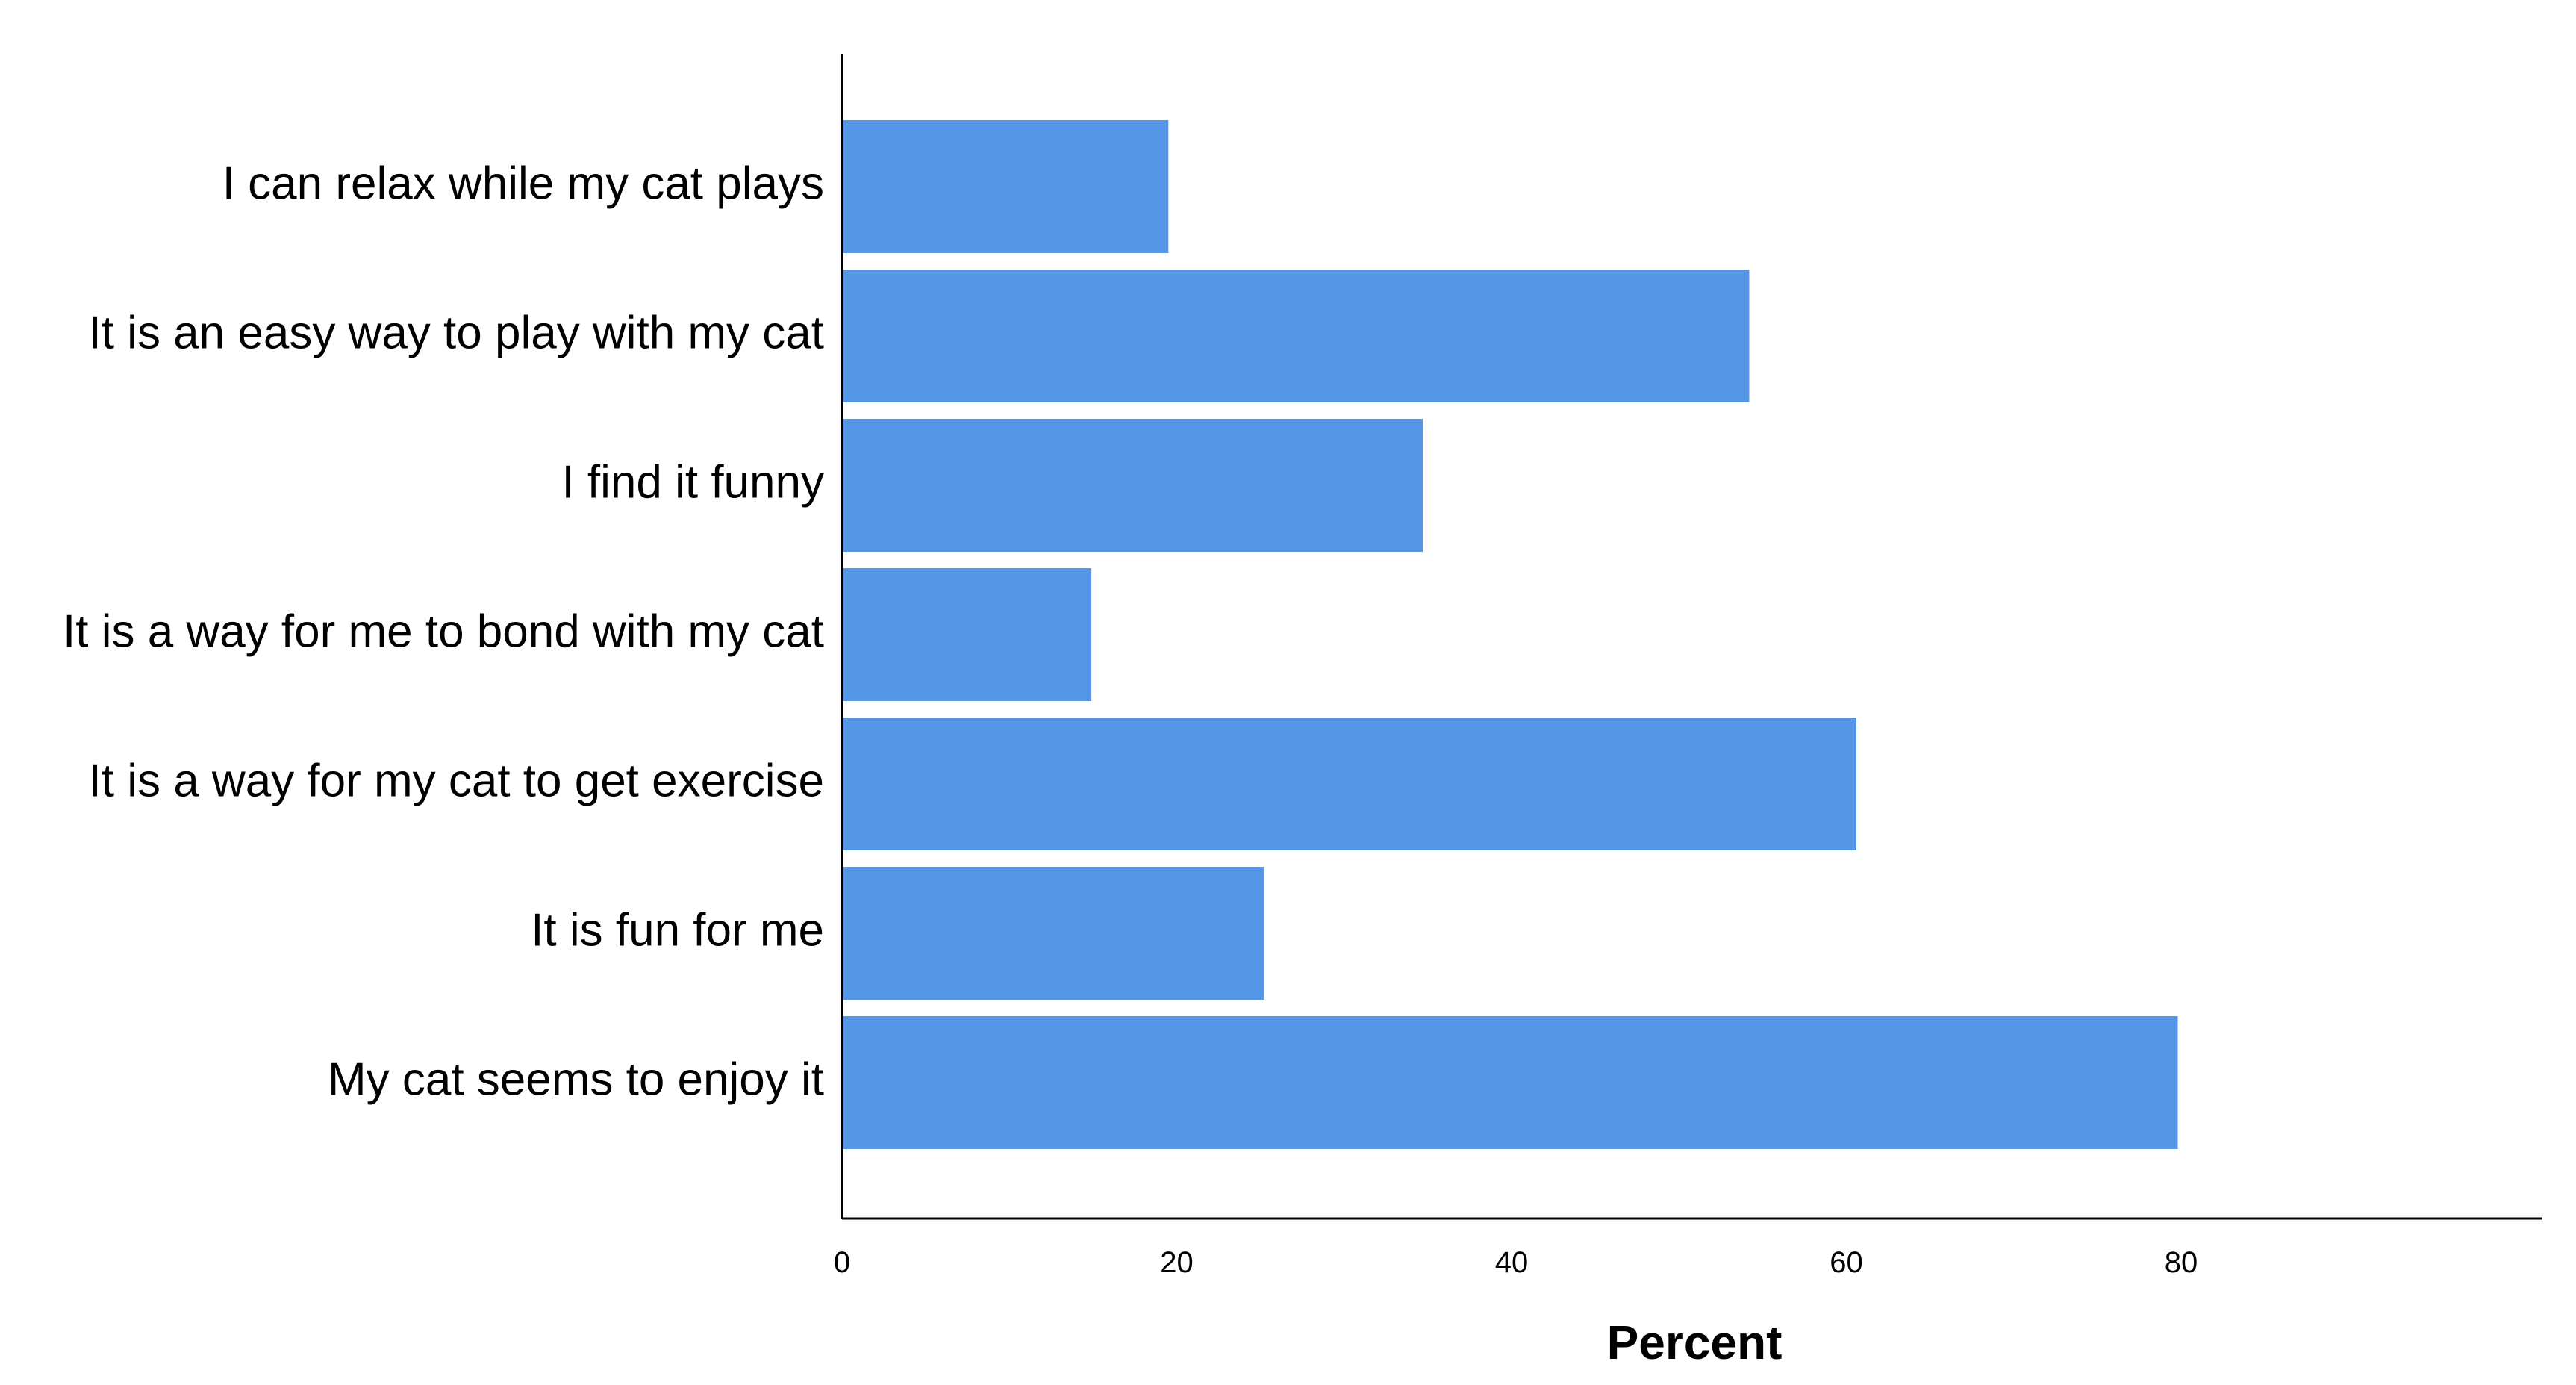  Describe the element at coordinates (842, 1262) in the screenshot. I see `x-tick-label: 0` at that location.